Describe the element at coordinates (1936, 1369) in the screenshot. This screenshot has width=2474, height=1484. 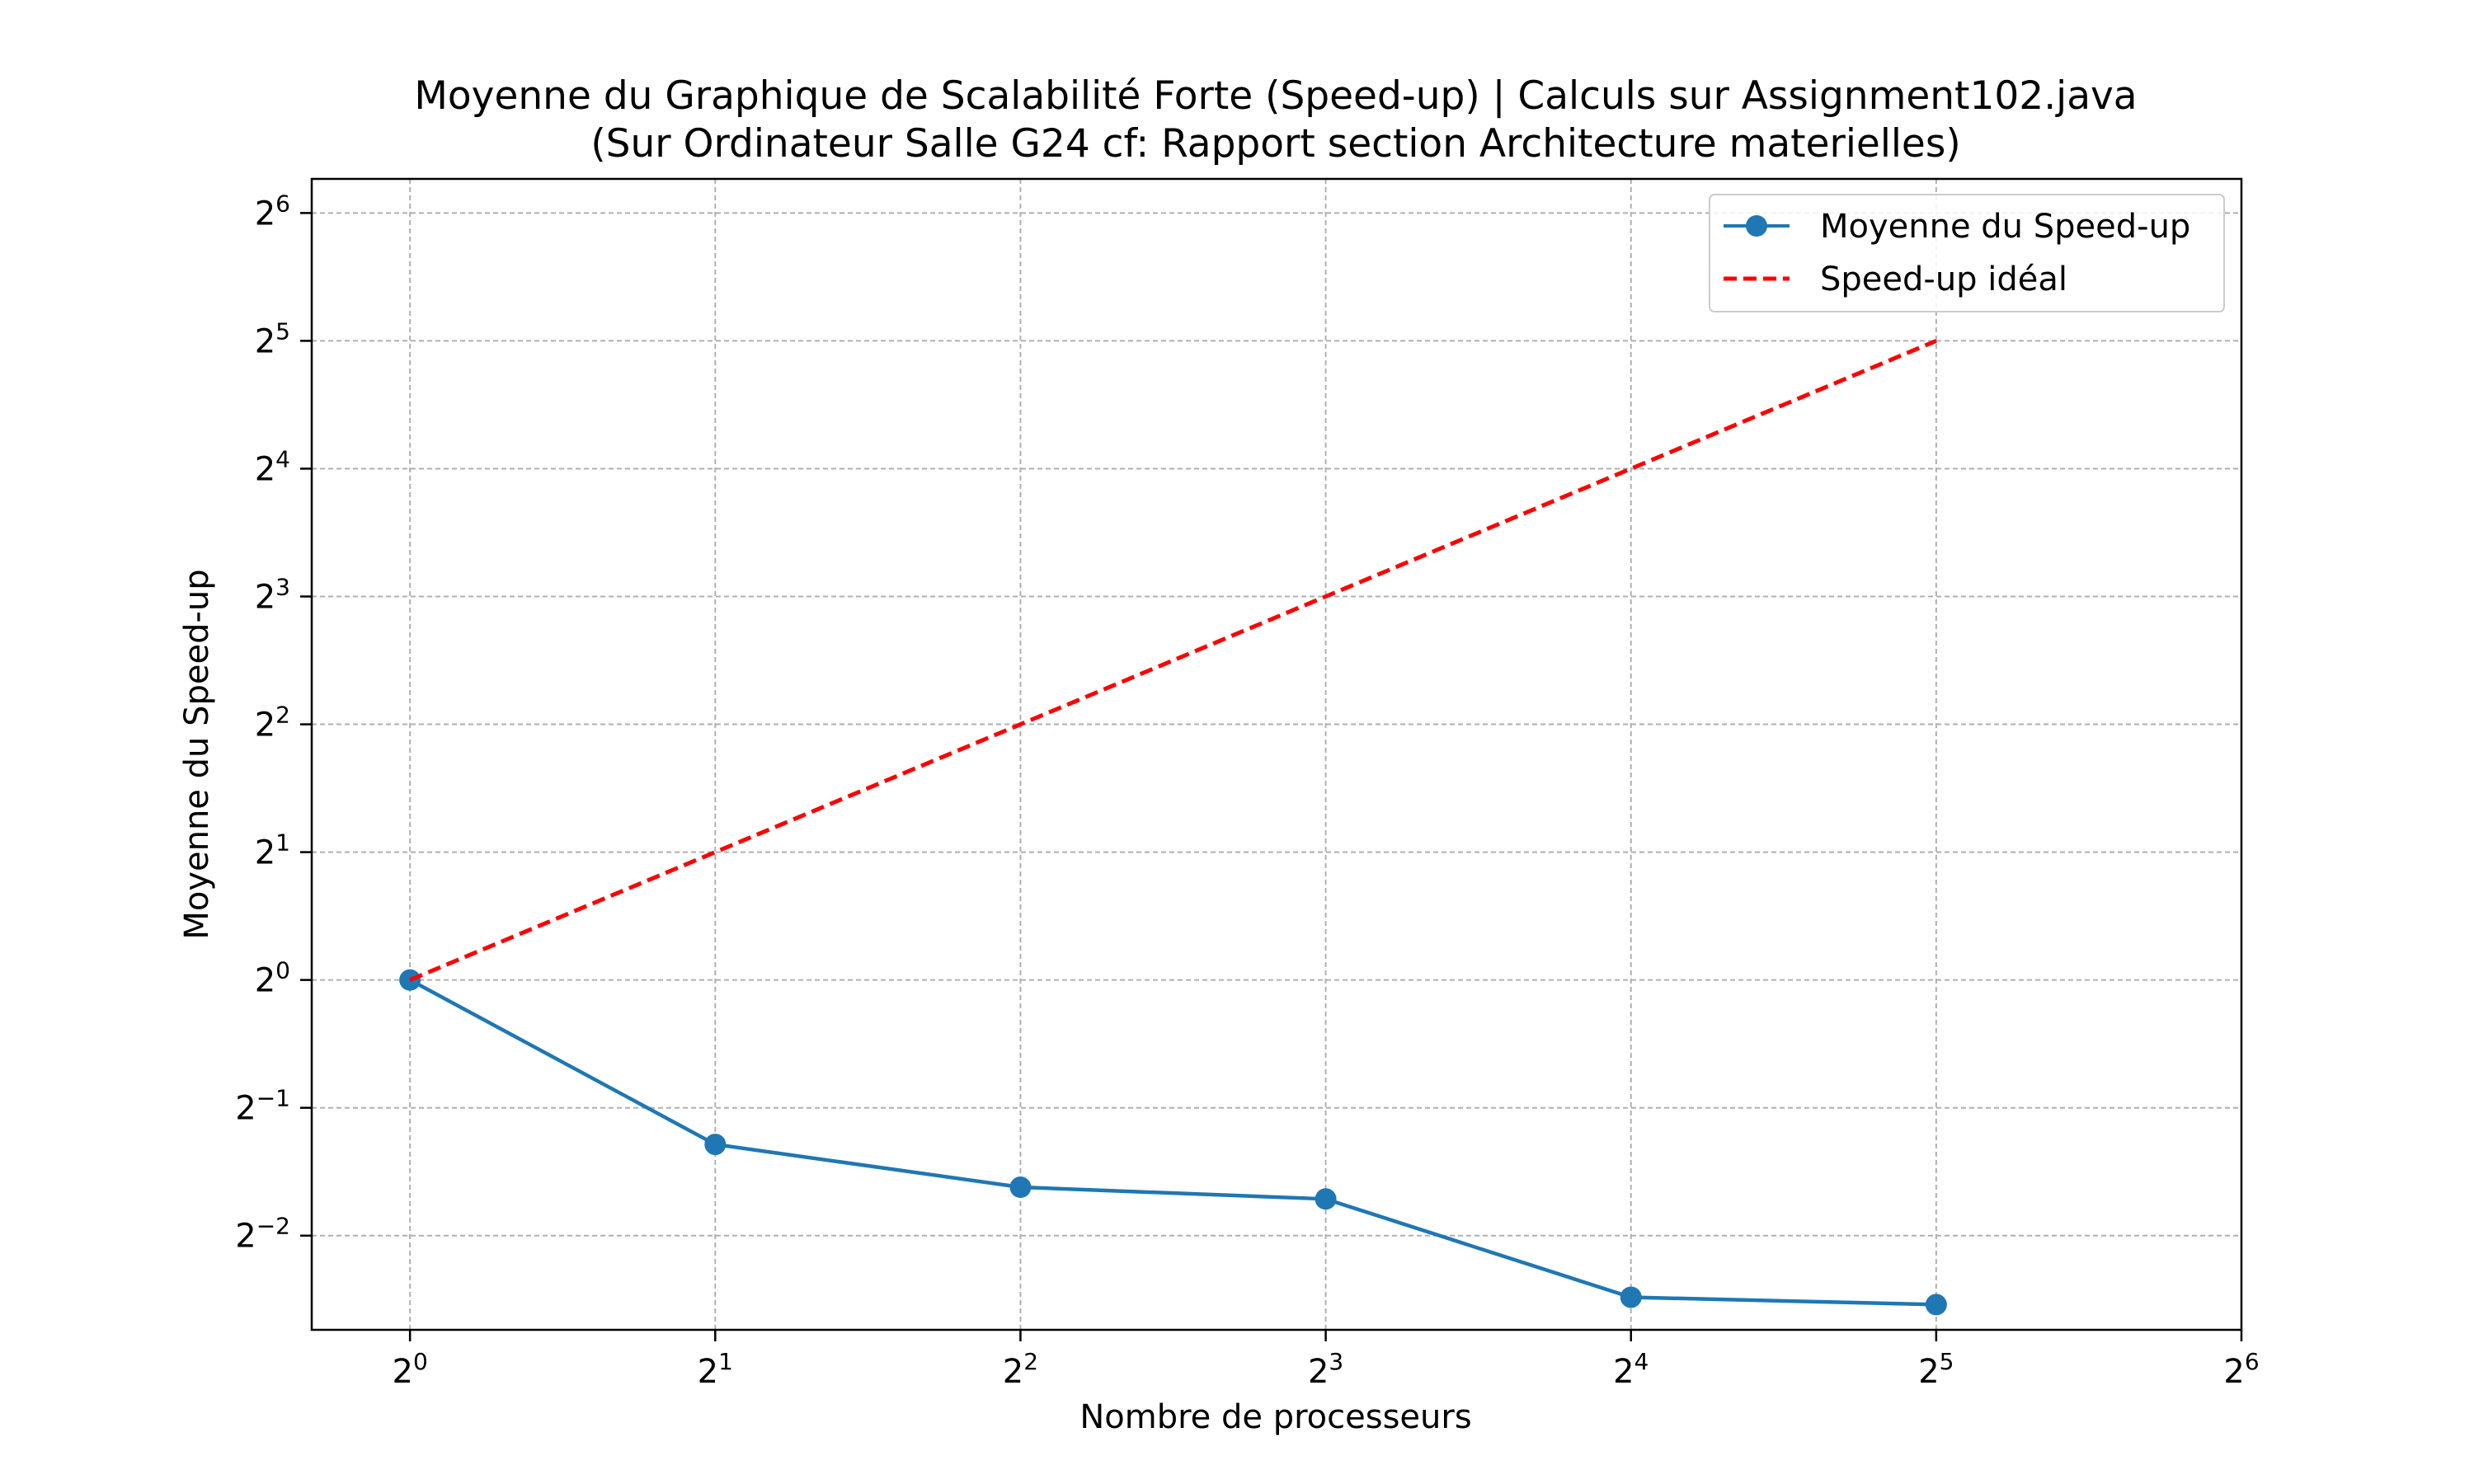
I see `x-tick-label: 25` at that location.